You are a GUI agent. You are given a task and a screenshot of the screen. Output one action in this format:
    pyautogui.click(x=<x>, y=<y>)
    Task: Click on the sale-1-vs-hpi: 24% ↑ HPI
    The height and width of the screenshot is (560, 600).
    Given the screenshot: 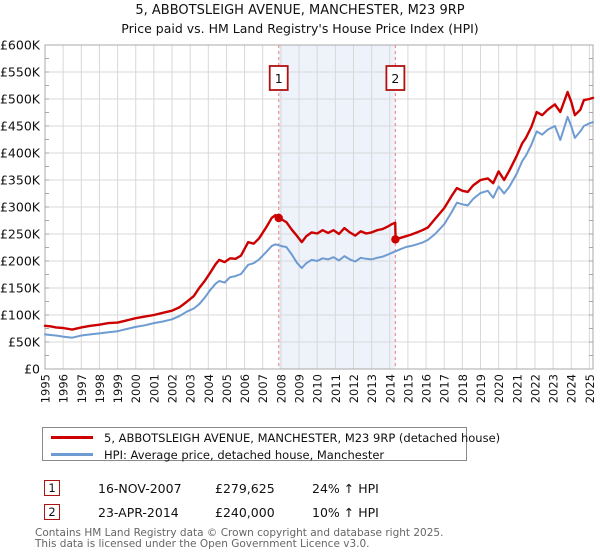 What is the action you would take?
    pyautogui.click(x=345, y=488)
    